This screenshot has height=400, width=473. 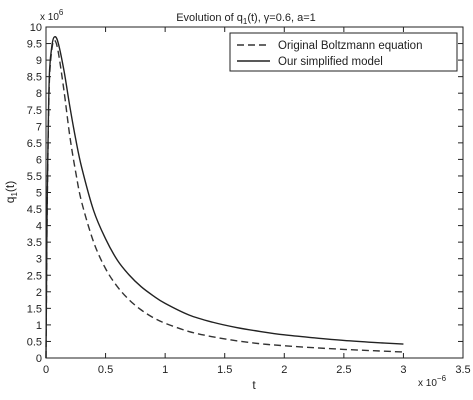 I want to click on y-tick-label: 9.5, so click(x=34, y=45).